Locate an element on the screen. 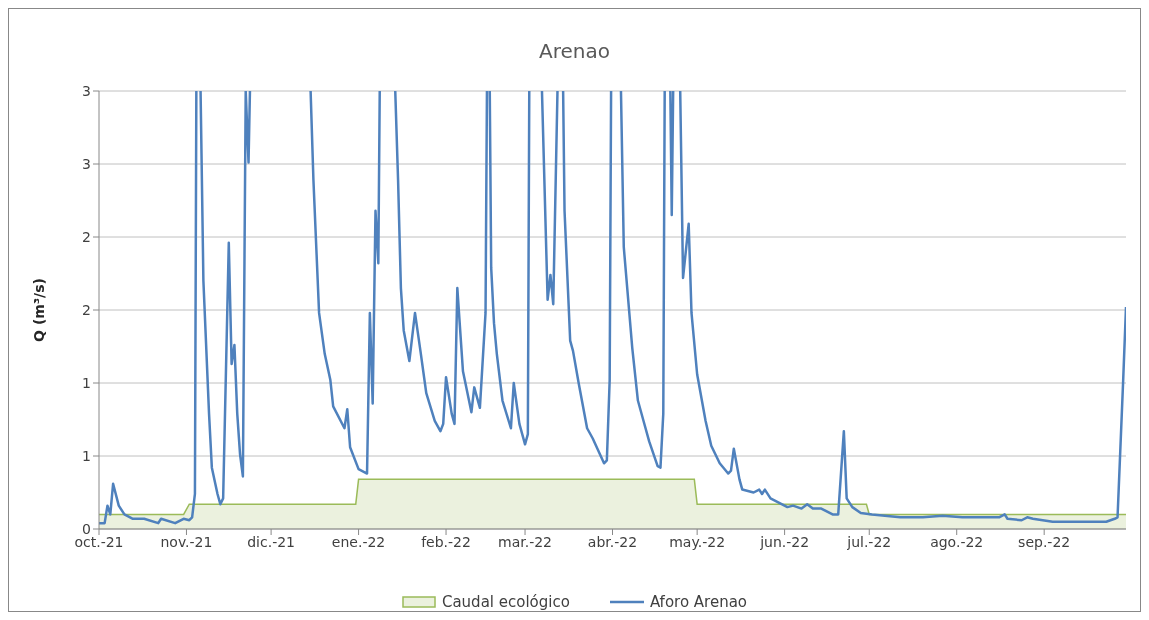  x-tick-label: nov.-21 is located at coordinates (186, 541).